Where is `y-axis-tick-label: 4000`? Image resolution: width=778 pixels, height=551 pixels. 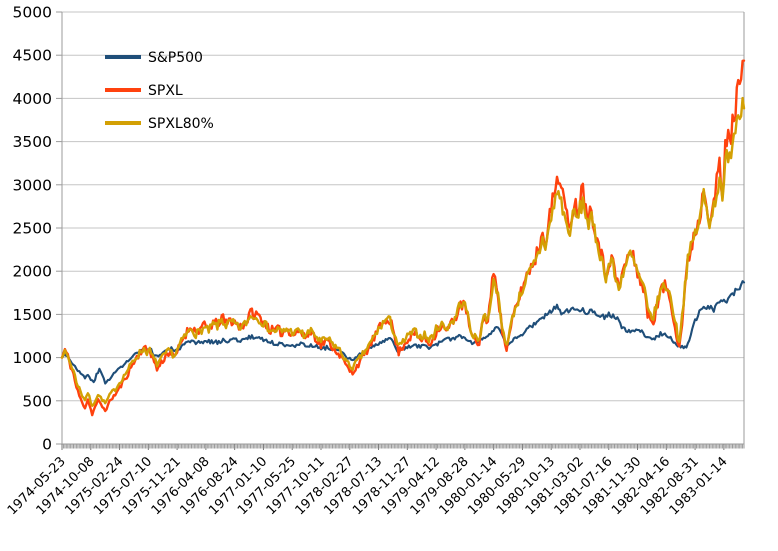
y-axis-tick-label: 4000 is located at coordinates (32, 99).